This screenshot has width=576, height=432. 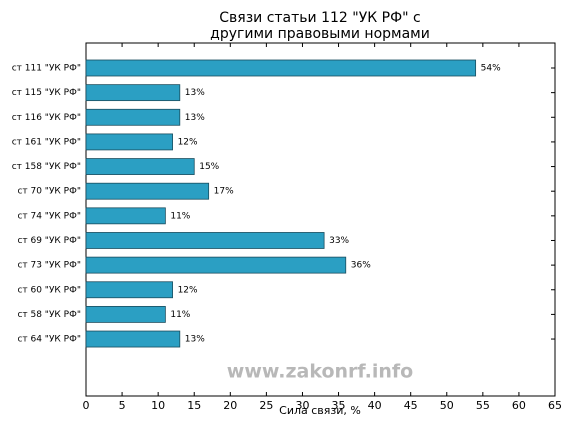 What do you see at coordinates (46, 93) in the screenshot?
I see `y-tick-label: ст 115 "УК РФ"` at bounding box center [46, 93].